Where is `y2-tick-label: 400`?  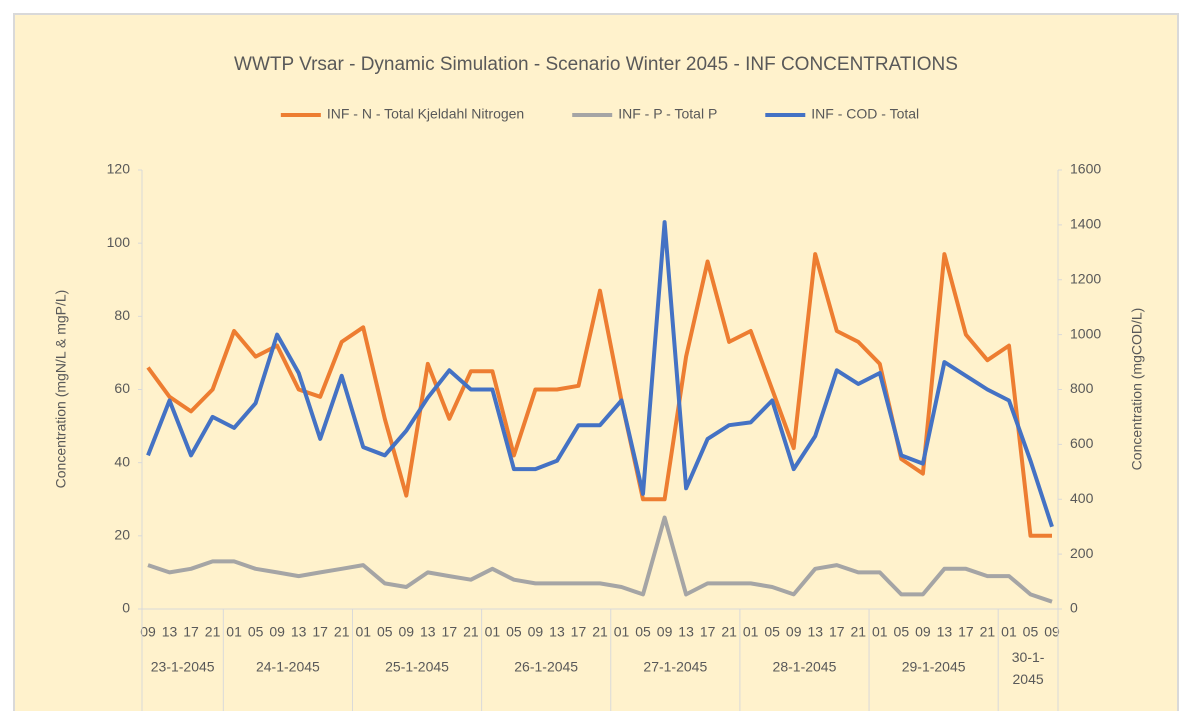 y2-tick-label: 400 is located at coordinates (1082, 498).